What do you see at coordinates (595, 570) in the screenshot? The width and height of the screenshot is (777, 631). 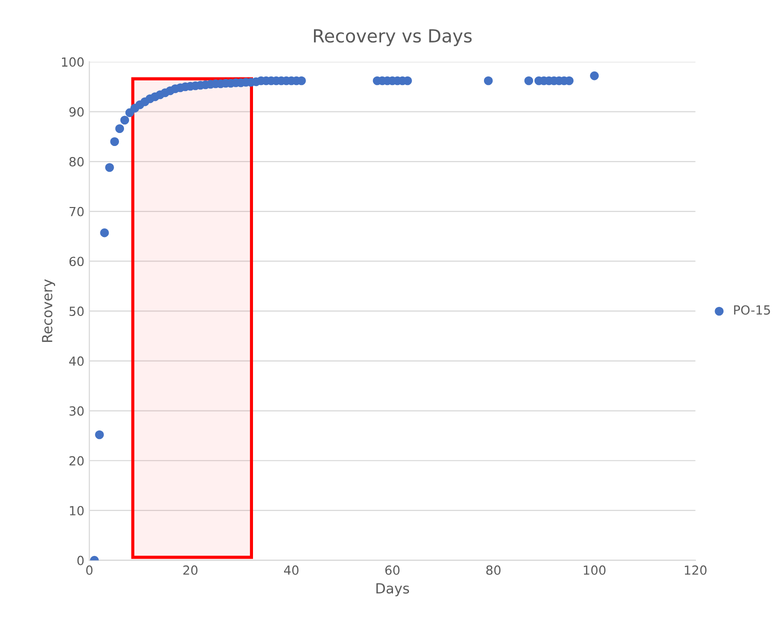 I see `x-tick-label: 100` at bounding box center [595, 570].